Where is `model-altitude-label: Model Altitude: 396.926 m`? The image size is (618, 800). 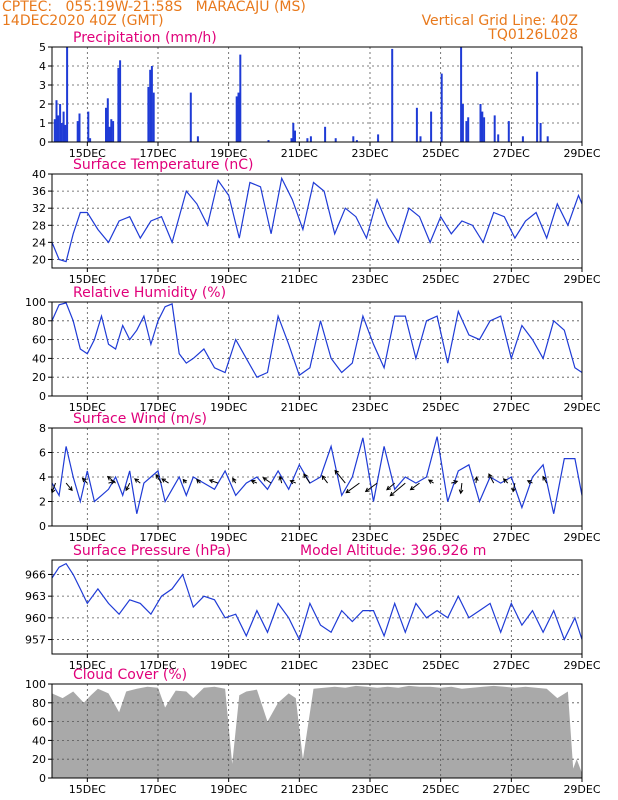
model-altitude-label: Model Altitude: 396.926 m is located at coordinates (393, 551).